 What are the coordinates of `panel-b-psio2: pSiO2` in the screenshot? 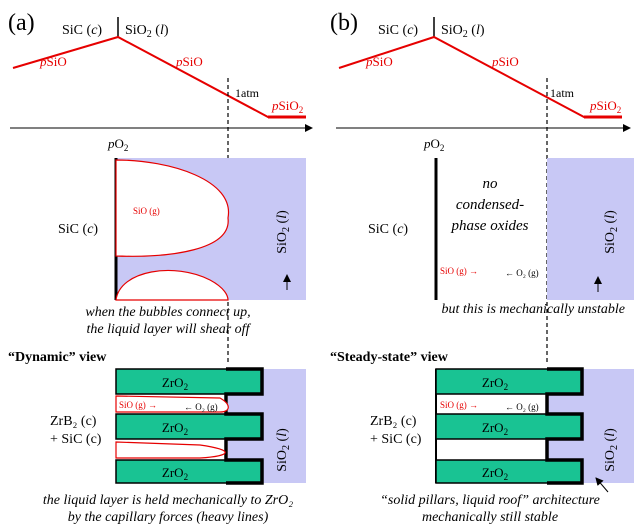 It's located at (605, 106).